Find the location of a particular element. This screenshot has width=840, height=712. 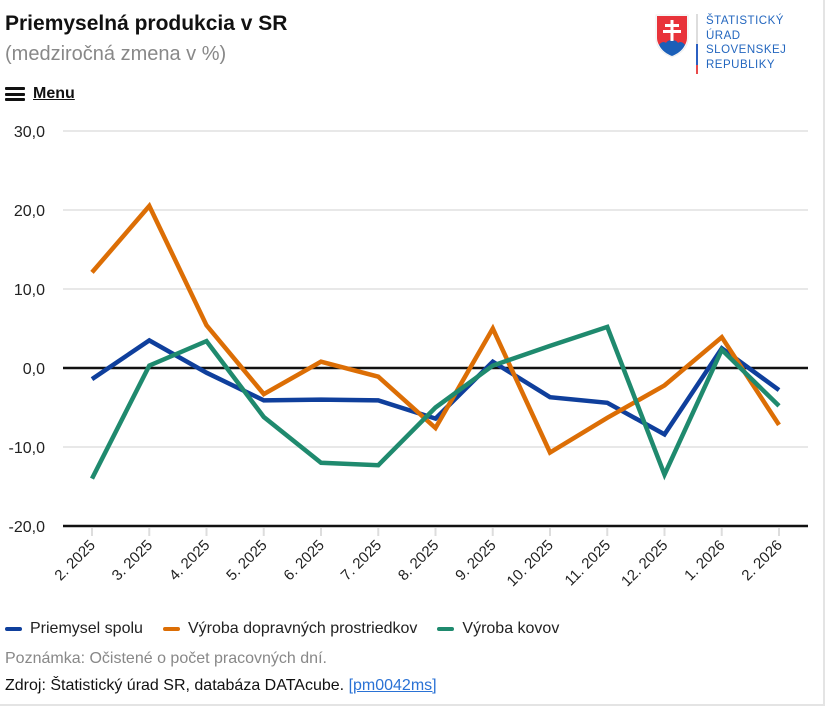

susr-logo: ŠTATISTICKÝ ÚRAD SLOVENSKEJ REPUBLIKY is located at coordinates (720, 44).